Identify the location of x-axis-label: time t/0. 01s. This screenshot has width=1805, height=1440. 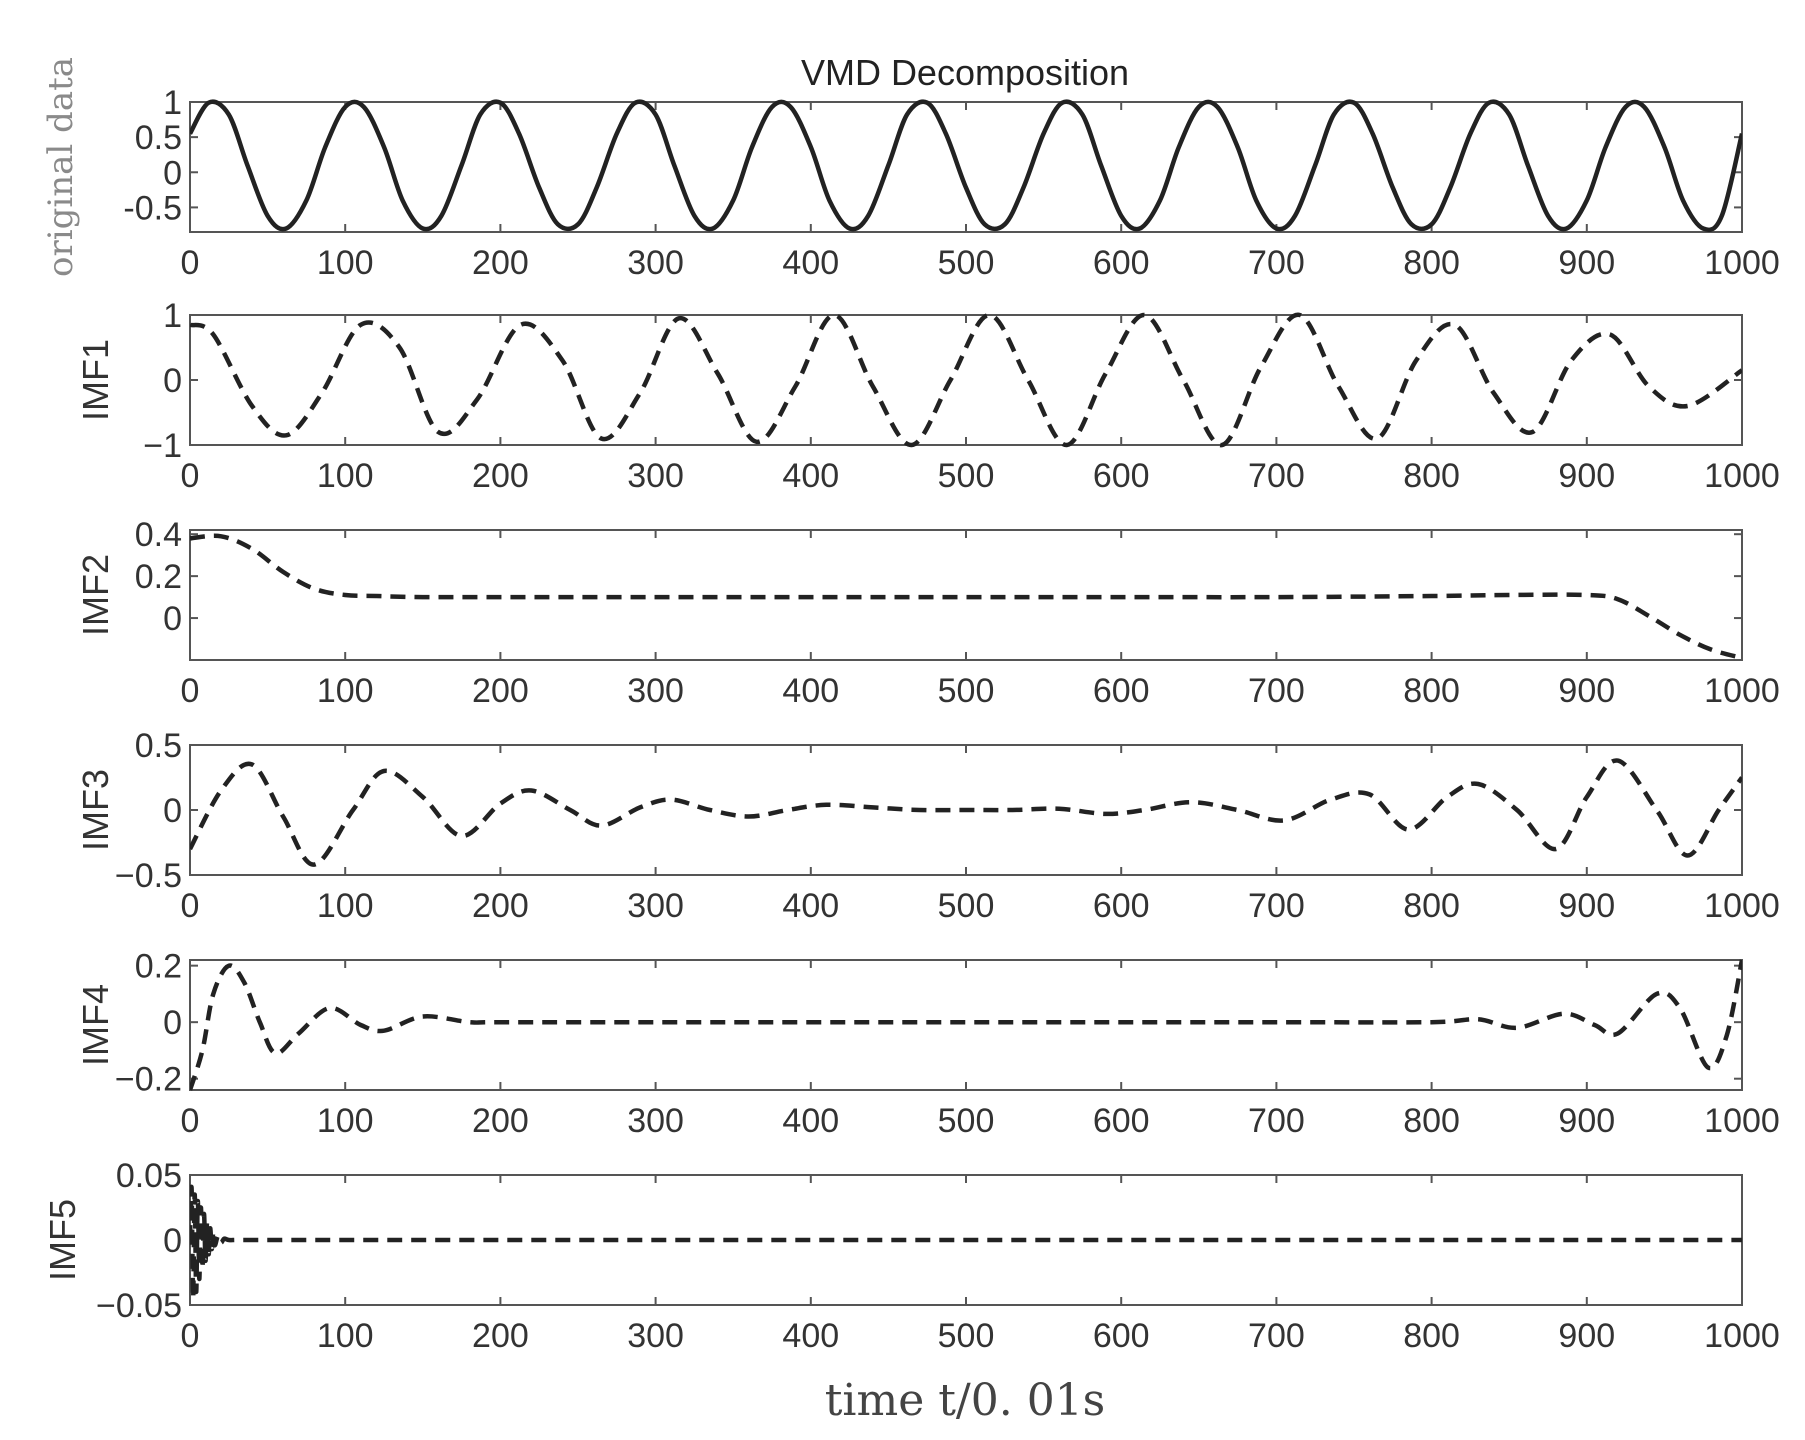
(965, 1400).